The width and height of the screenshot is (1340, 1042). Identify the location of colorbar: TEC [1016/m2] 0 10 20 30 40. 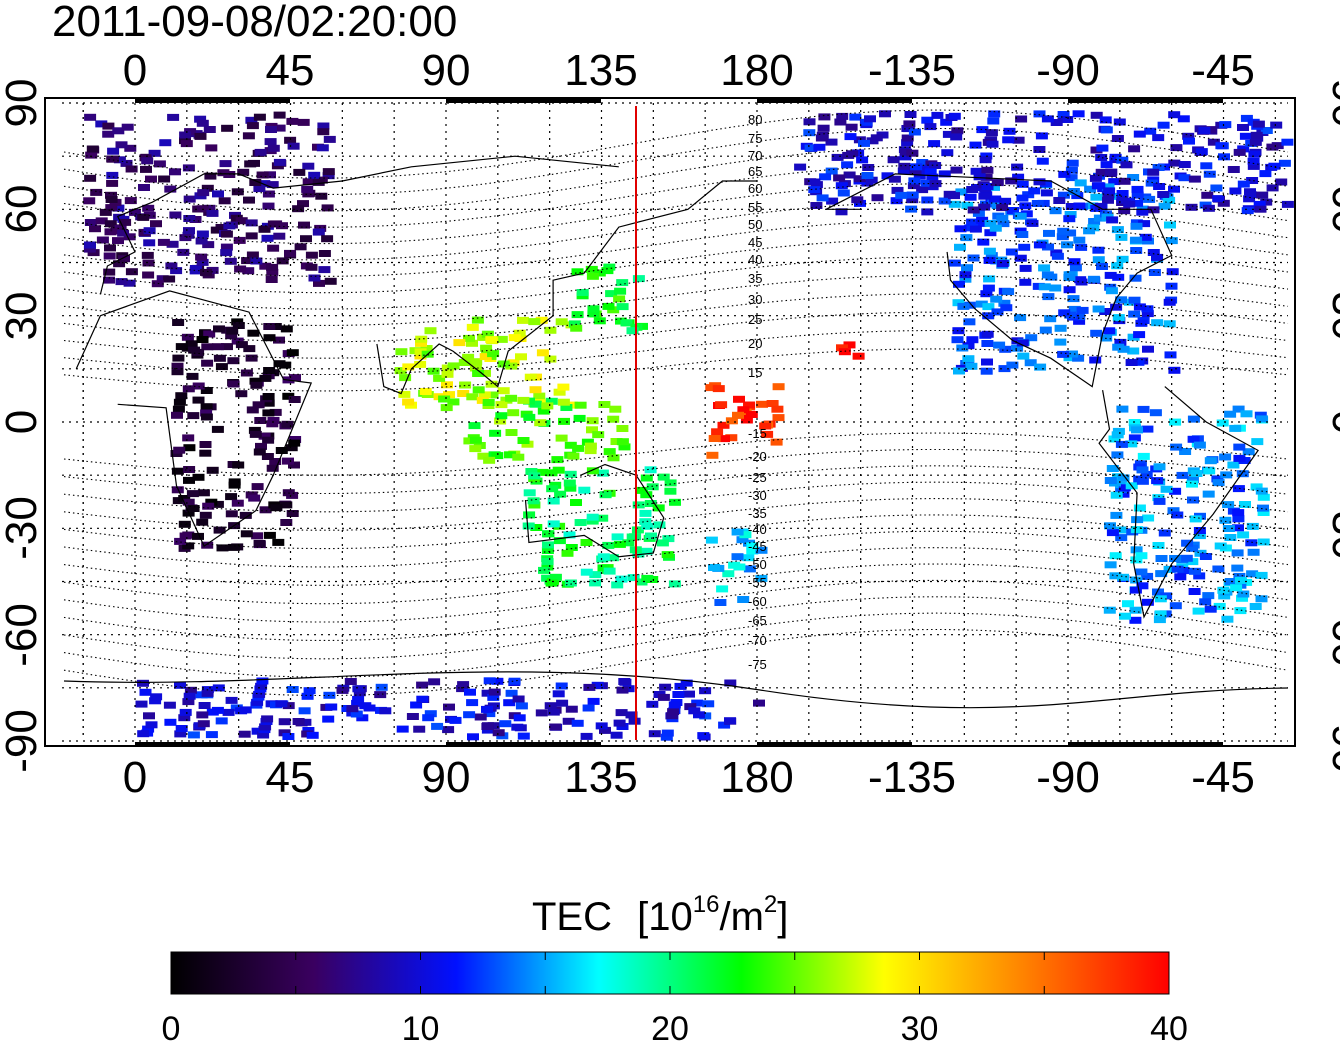
(675, 966).